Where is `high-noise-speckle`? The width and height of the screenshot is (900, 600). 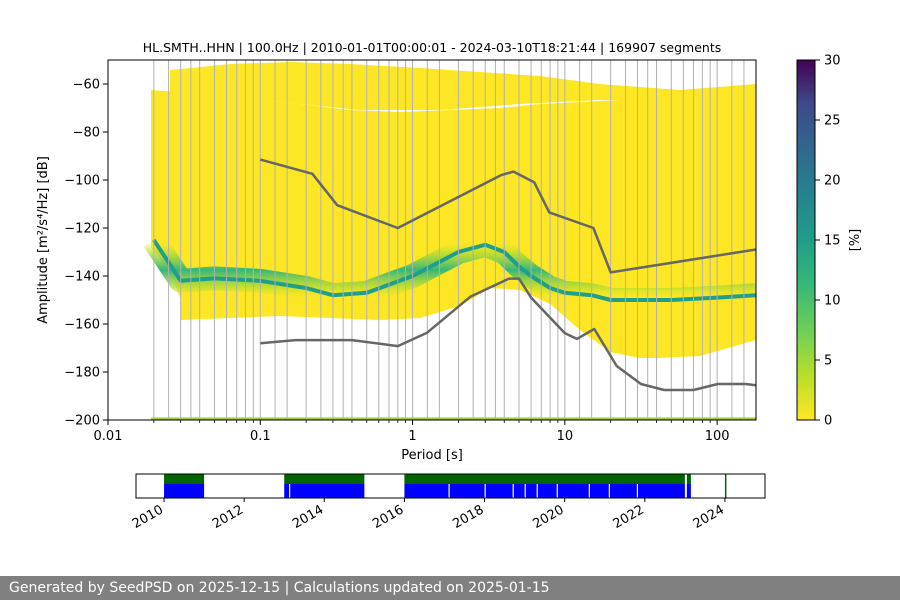
high-noise-speckle is located at coordinates (463, 86).